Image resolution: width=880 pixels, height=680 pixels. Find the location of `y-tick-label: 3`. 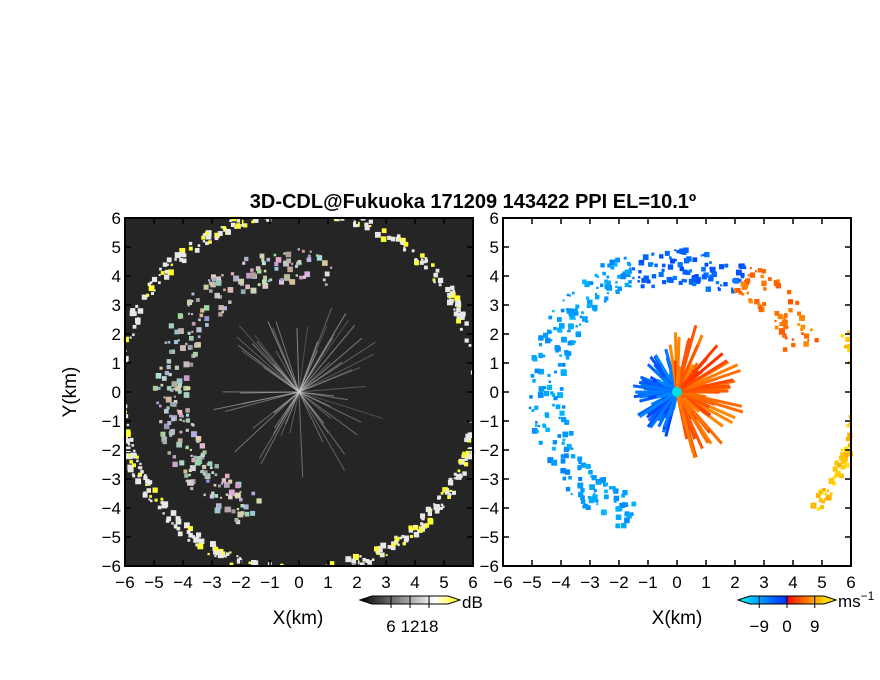

y-tick-label: 3 is located at coordinates (494, 305).